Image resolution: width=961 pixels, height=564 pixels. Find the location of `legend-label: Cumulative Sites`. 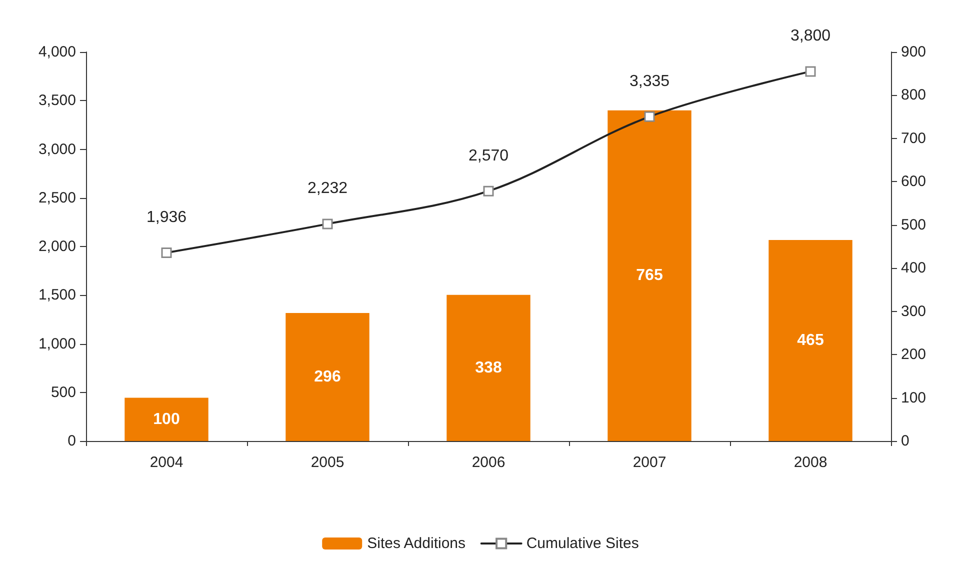

legend-label: Cumulative Sites is located at coordinates (582, 543).